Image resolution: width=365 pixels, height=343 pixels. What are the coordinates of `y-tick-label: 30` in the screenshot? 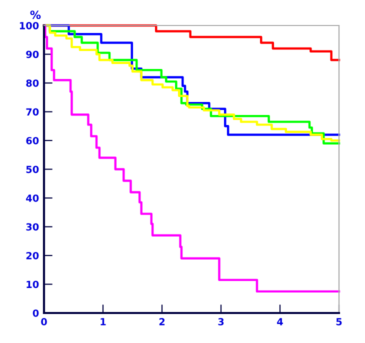 It's located at (32, 227).